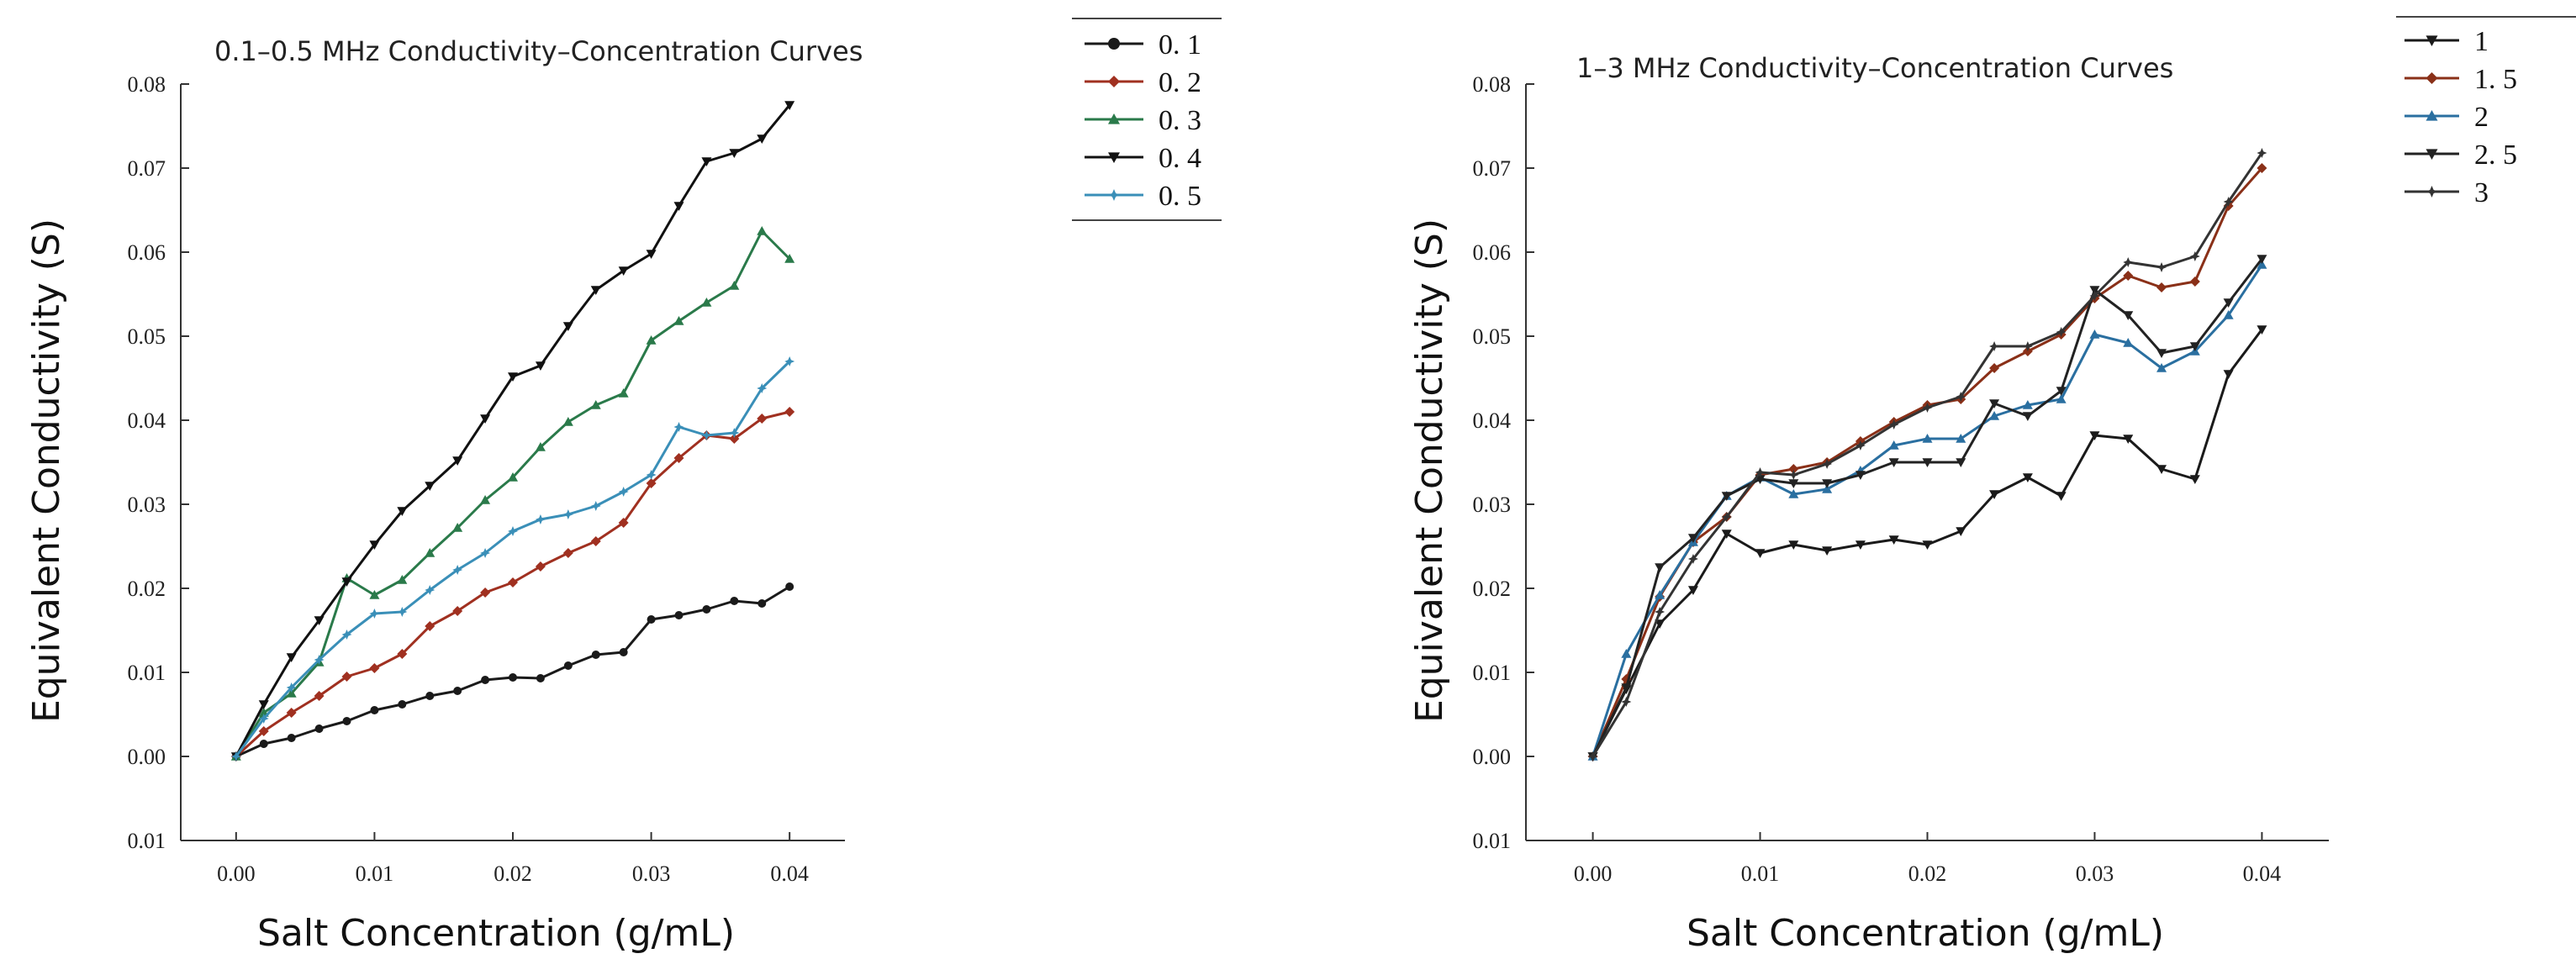  Describe the element at coordinates (513, 859) in the screenshot. I see `x-ticks-left: 0.00 0.01 0.02 0.03 0.04` at that location.